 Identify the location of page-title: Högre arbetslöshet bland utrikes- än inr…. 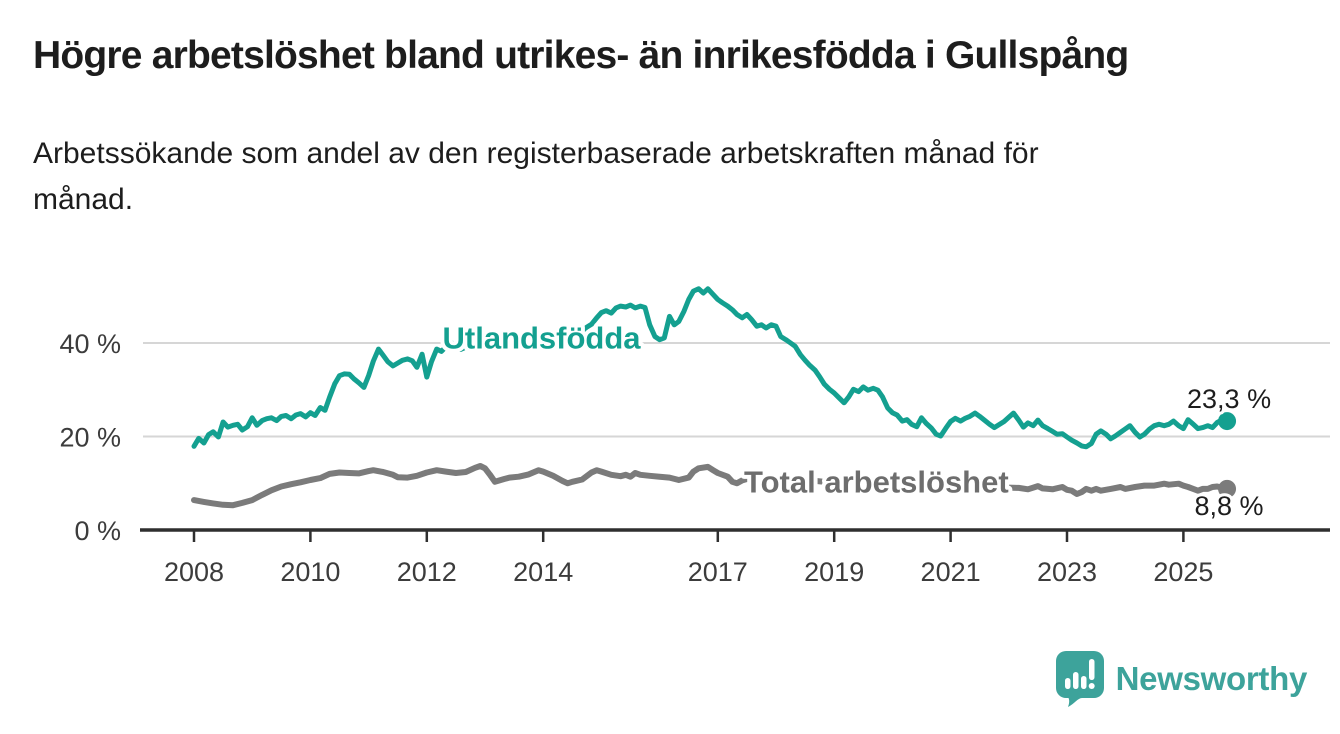
(581, 55).